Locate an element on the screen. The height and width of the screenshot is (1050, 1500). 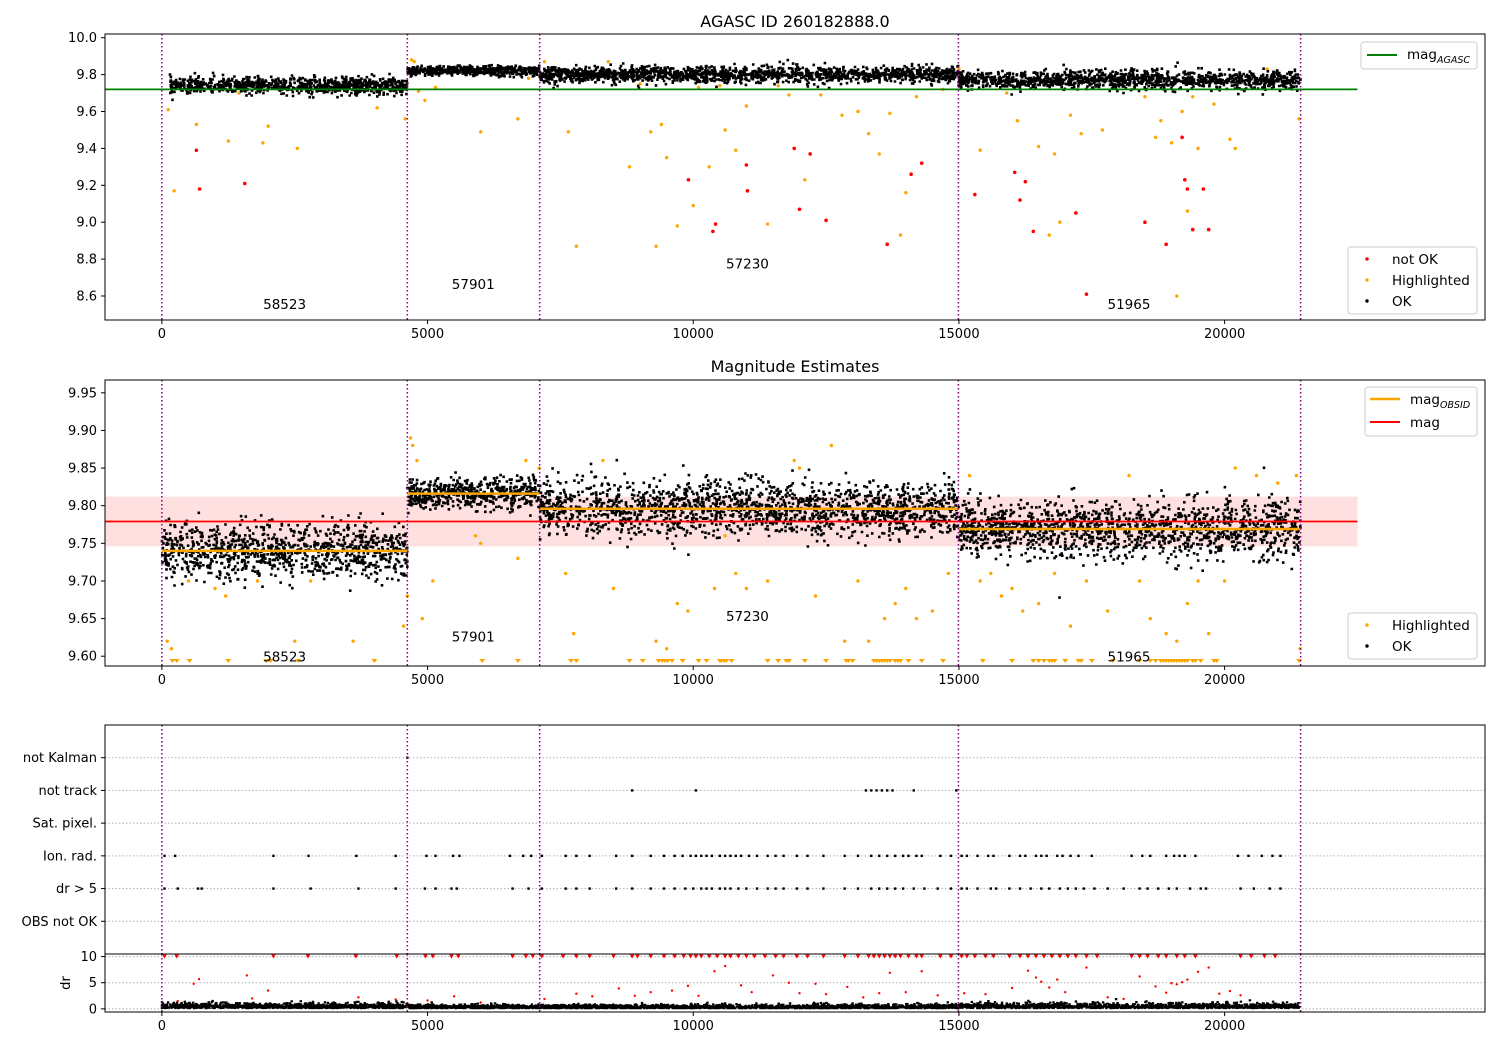
top-legend-upper-box is located at coordinates (1419, 55).